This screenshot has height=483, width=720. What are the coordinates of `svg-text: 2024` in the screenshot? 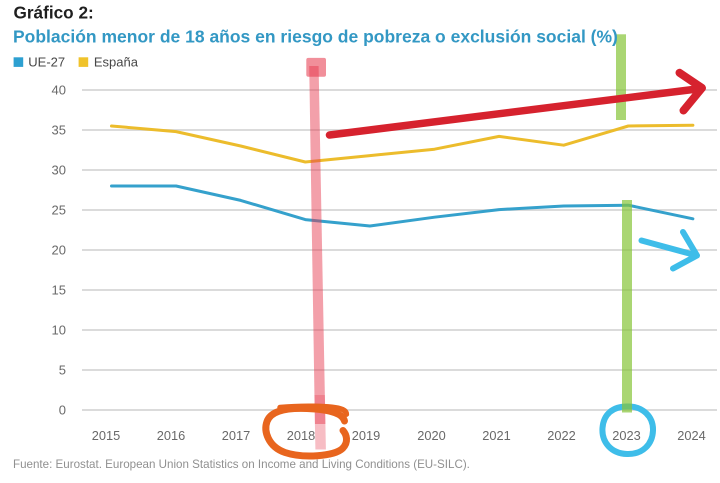 It's located at (691, 435).